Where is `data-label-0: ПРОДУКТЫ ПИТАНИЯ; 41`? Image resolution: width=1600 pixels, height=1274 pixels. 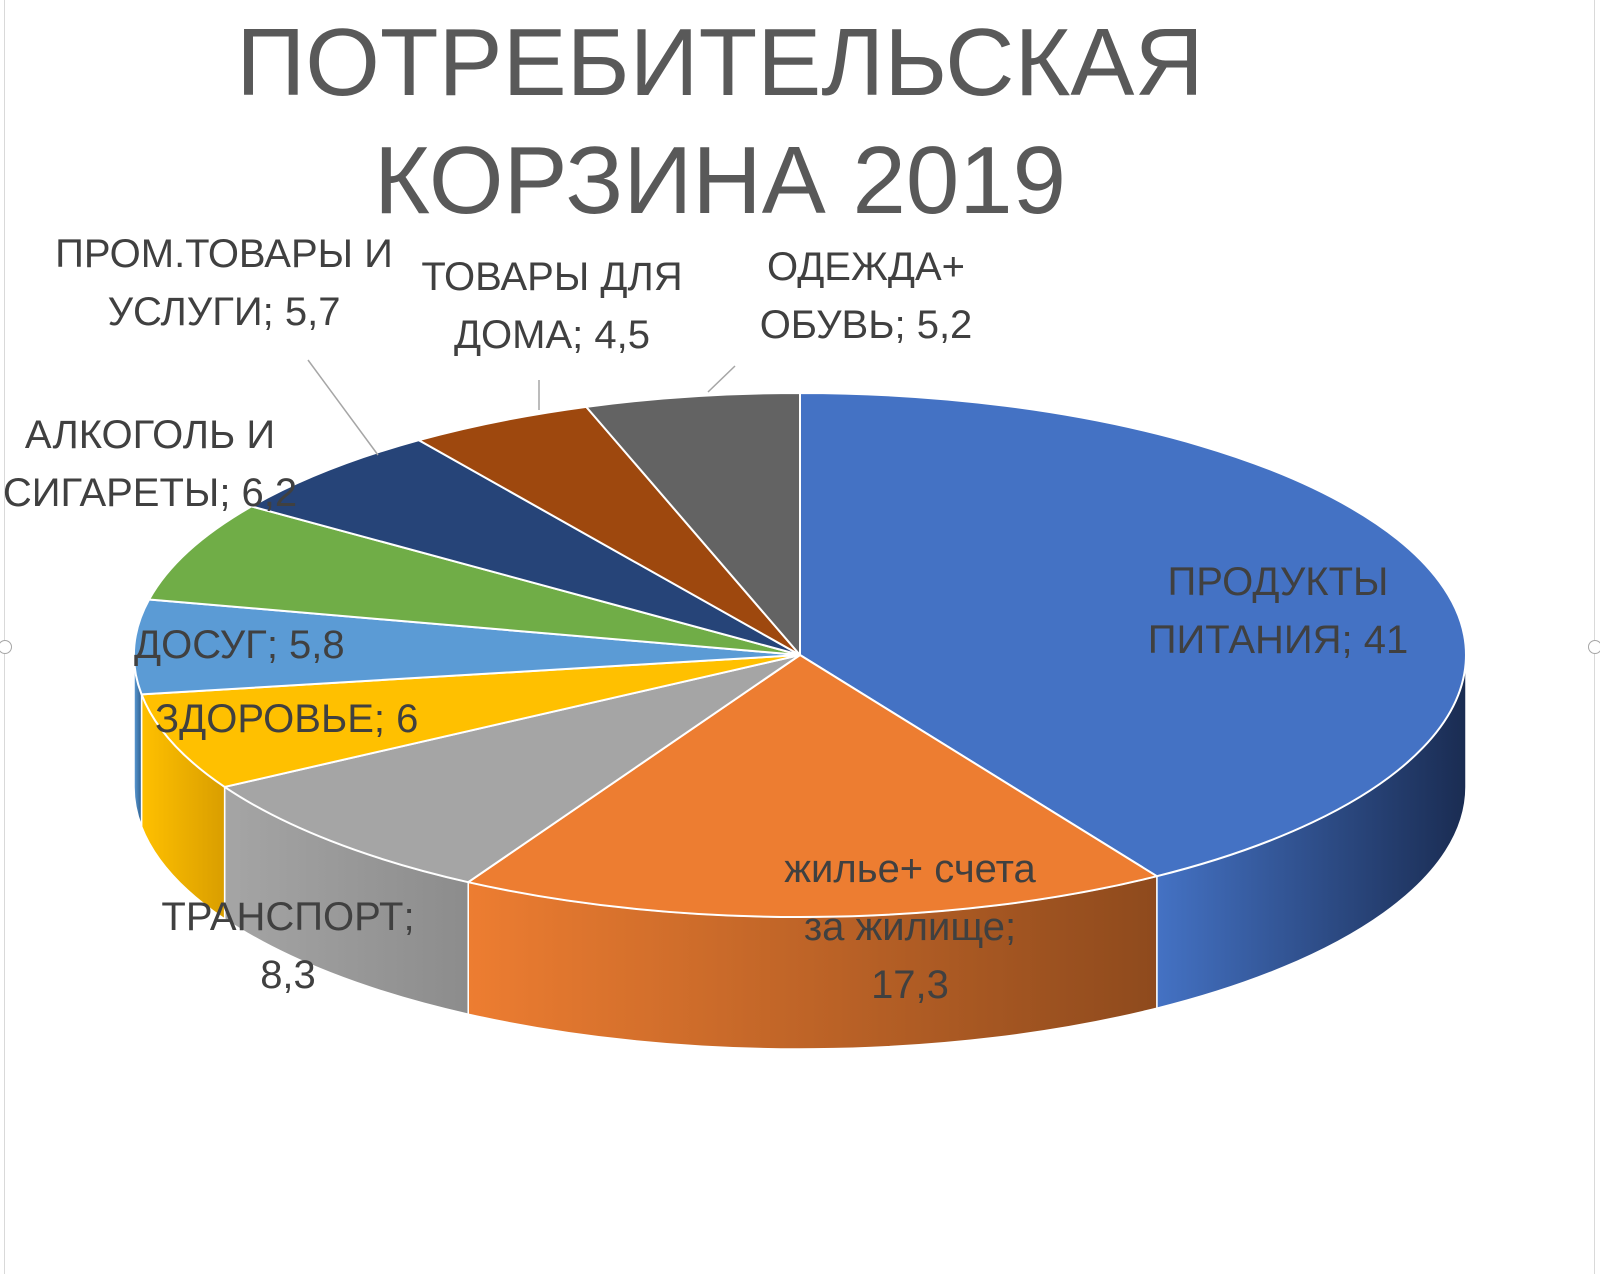
data-label-0: ПРОДУКТЫ ПИТАНИЯ; 41 is located at coordinates (1278, 611).